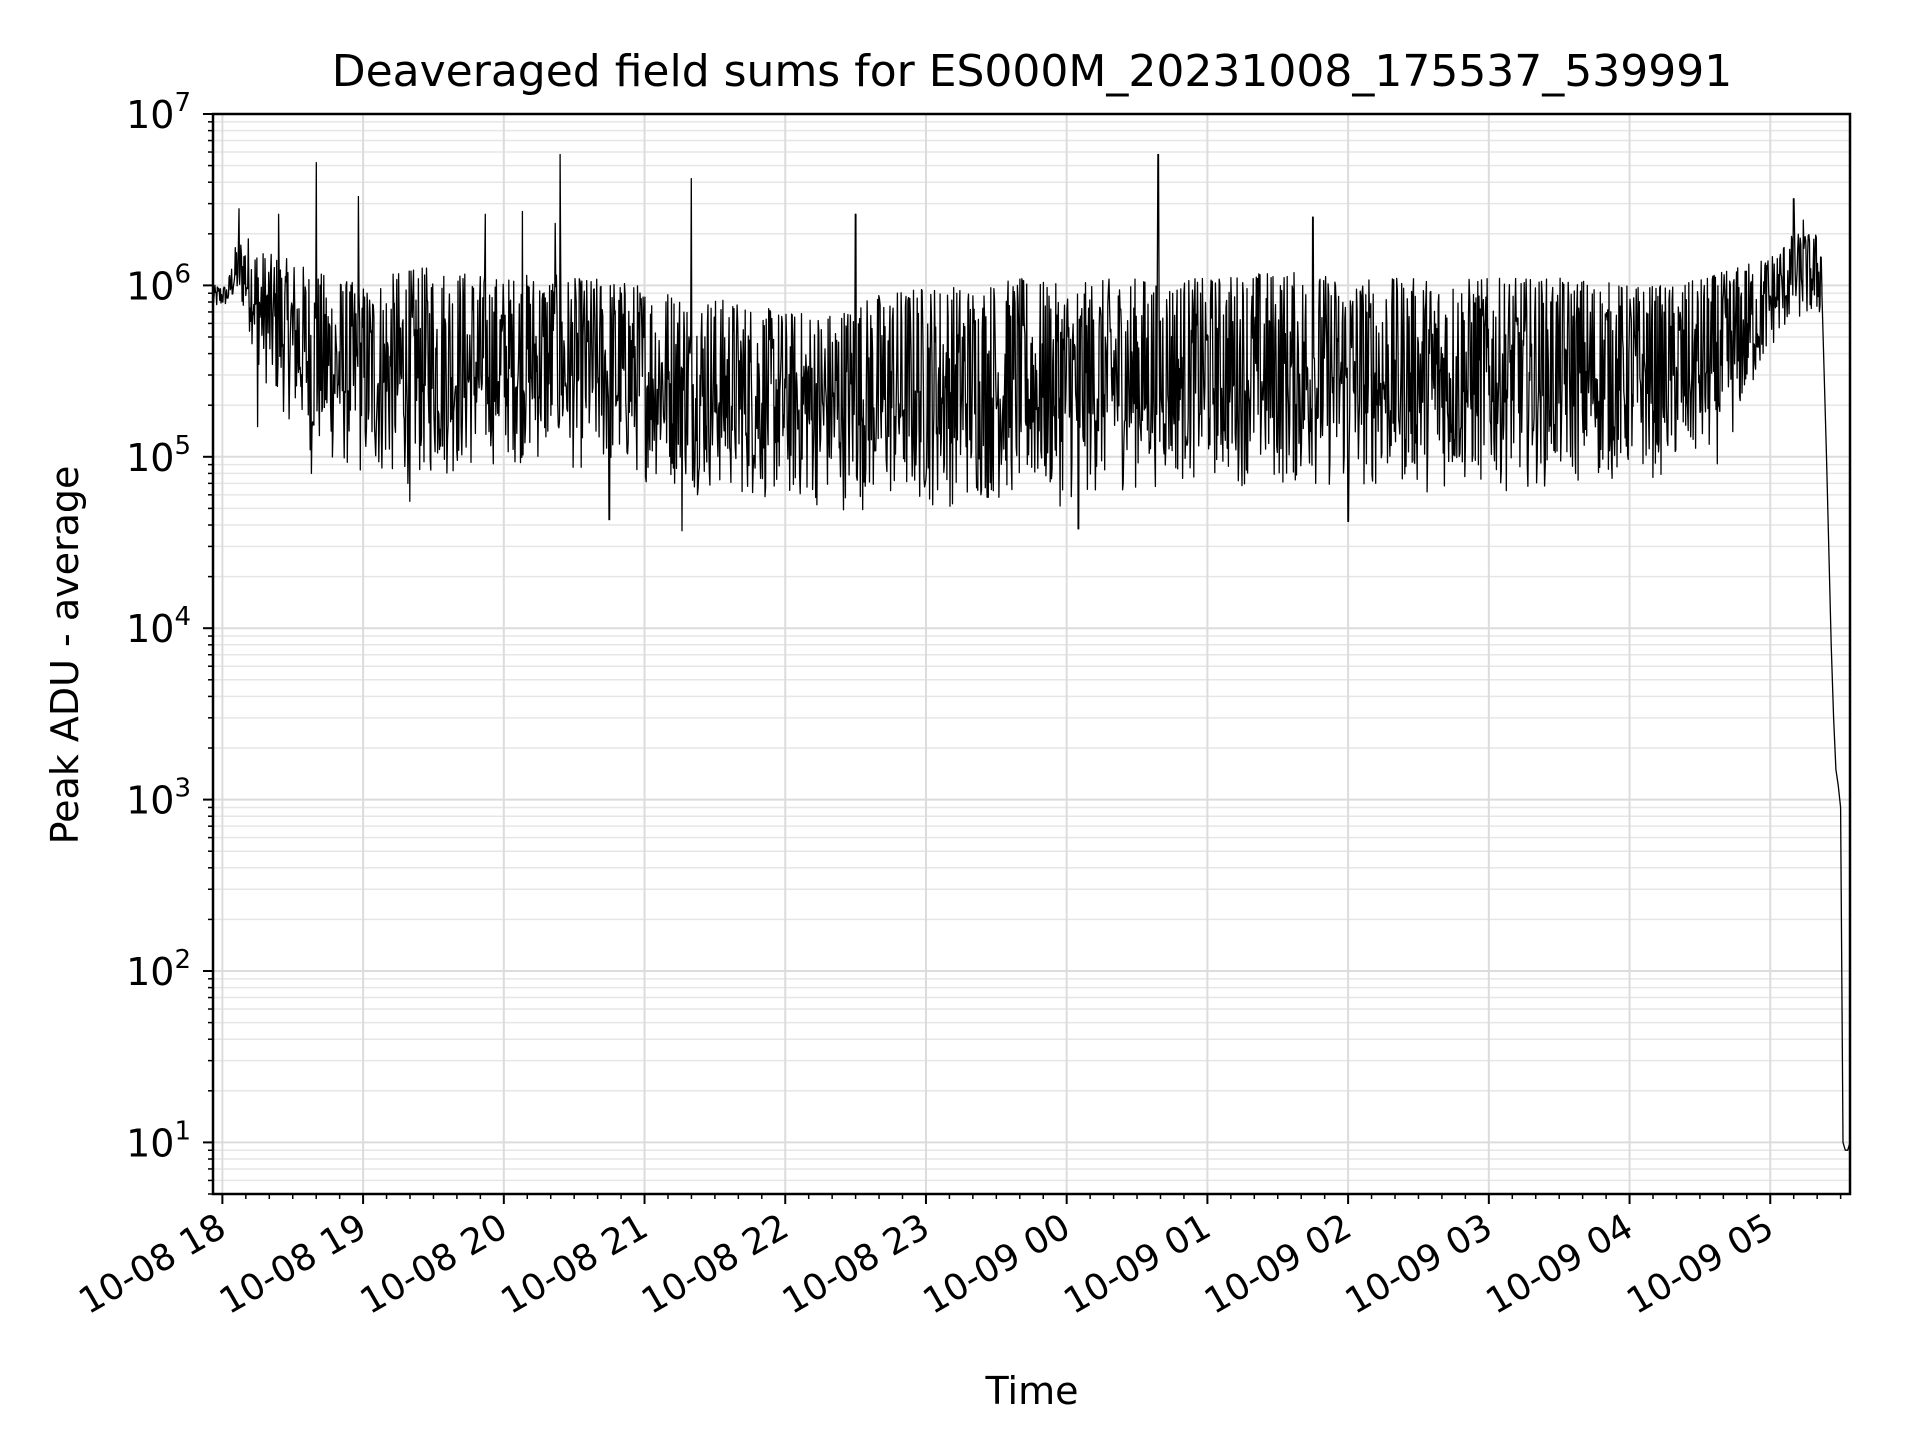 This screenshot has width=1920, height=1445. What do you see at coordinates (158, 283) in the screenshot?
I see `y-tick-label: 106` at bounding box center [158, 283].